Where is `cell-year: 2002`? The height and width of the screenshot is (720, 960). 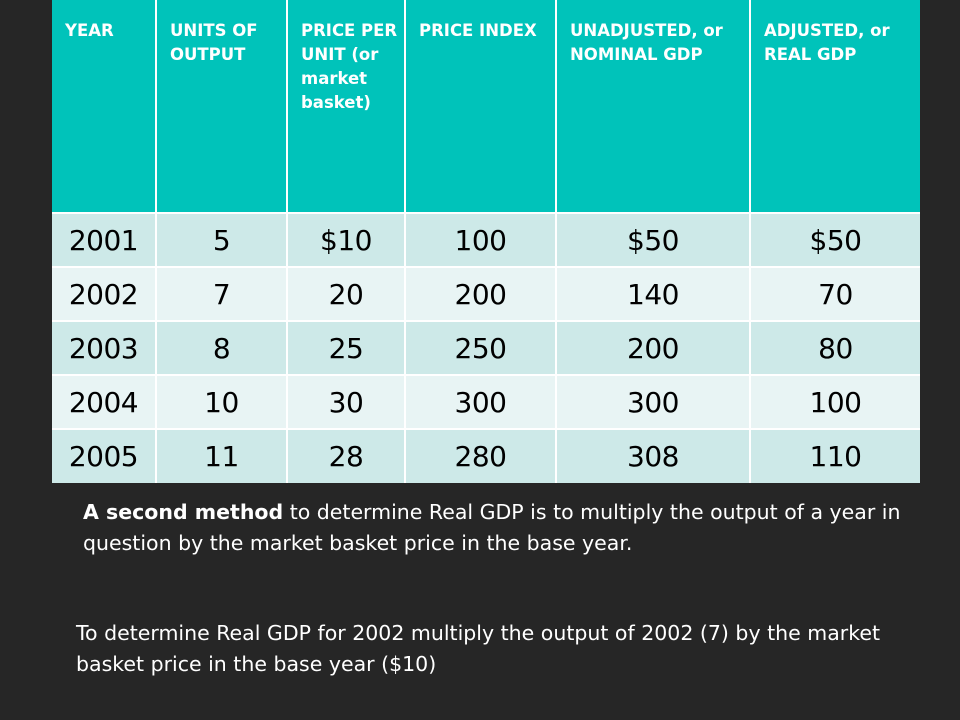
cell-year: 2002 is located at coordinates (104, 294).